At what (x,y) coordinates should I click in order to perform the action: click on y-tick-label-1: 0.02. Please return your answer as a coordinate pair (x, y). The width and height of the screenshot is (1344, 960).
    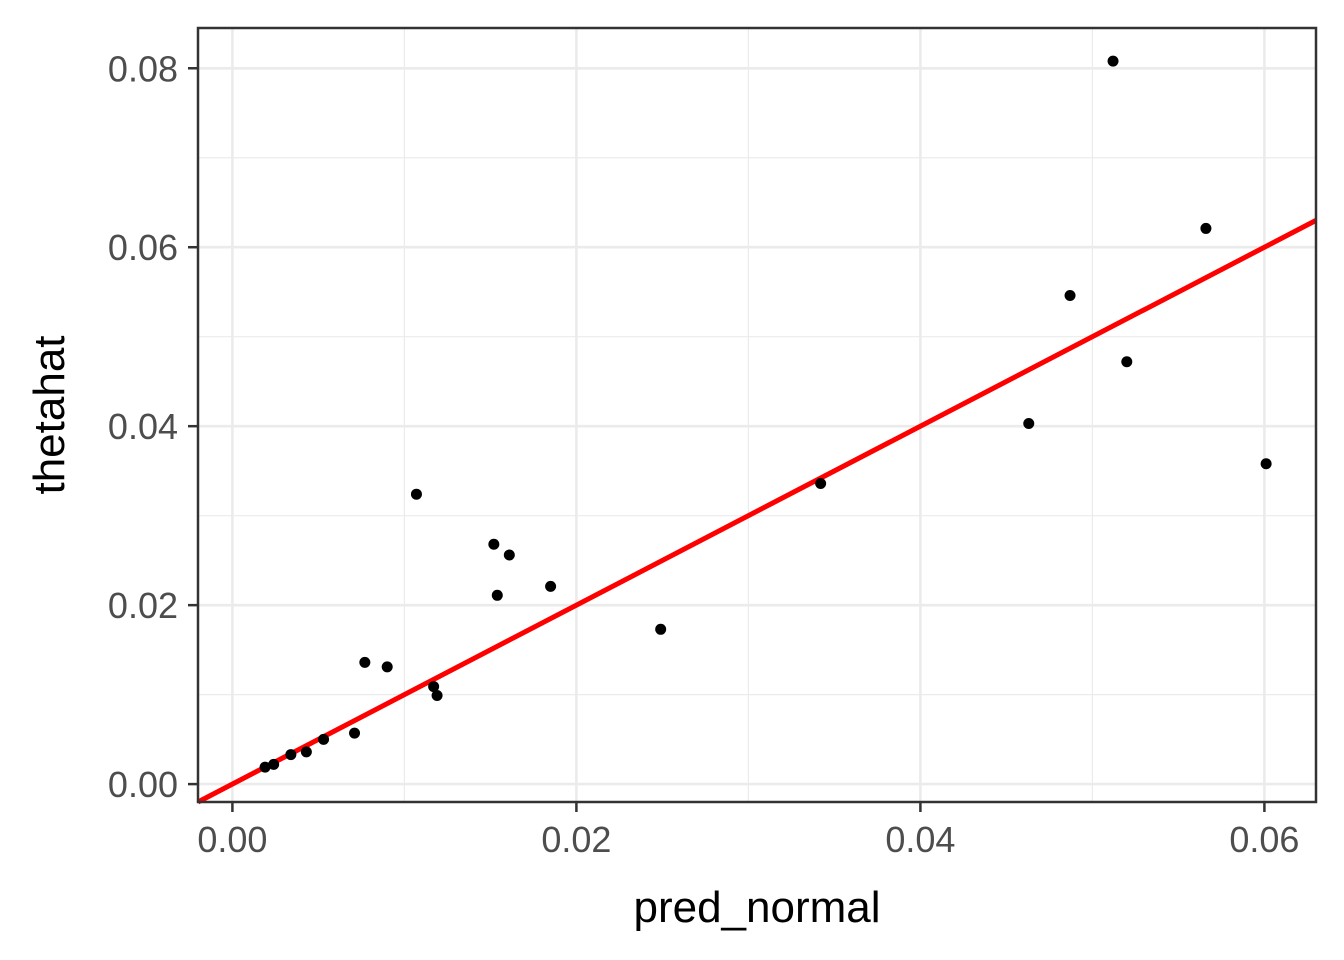
    Looking at the image, I should click on (143, 605).